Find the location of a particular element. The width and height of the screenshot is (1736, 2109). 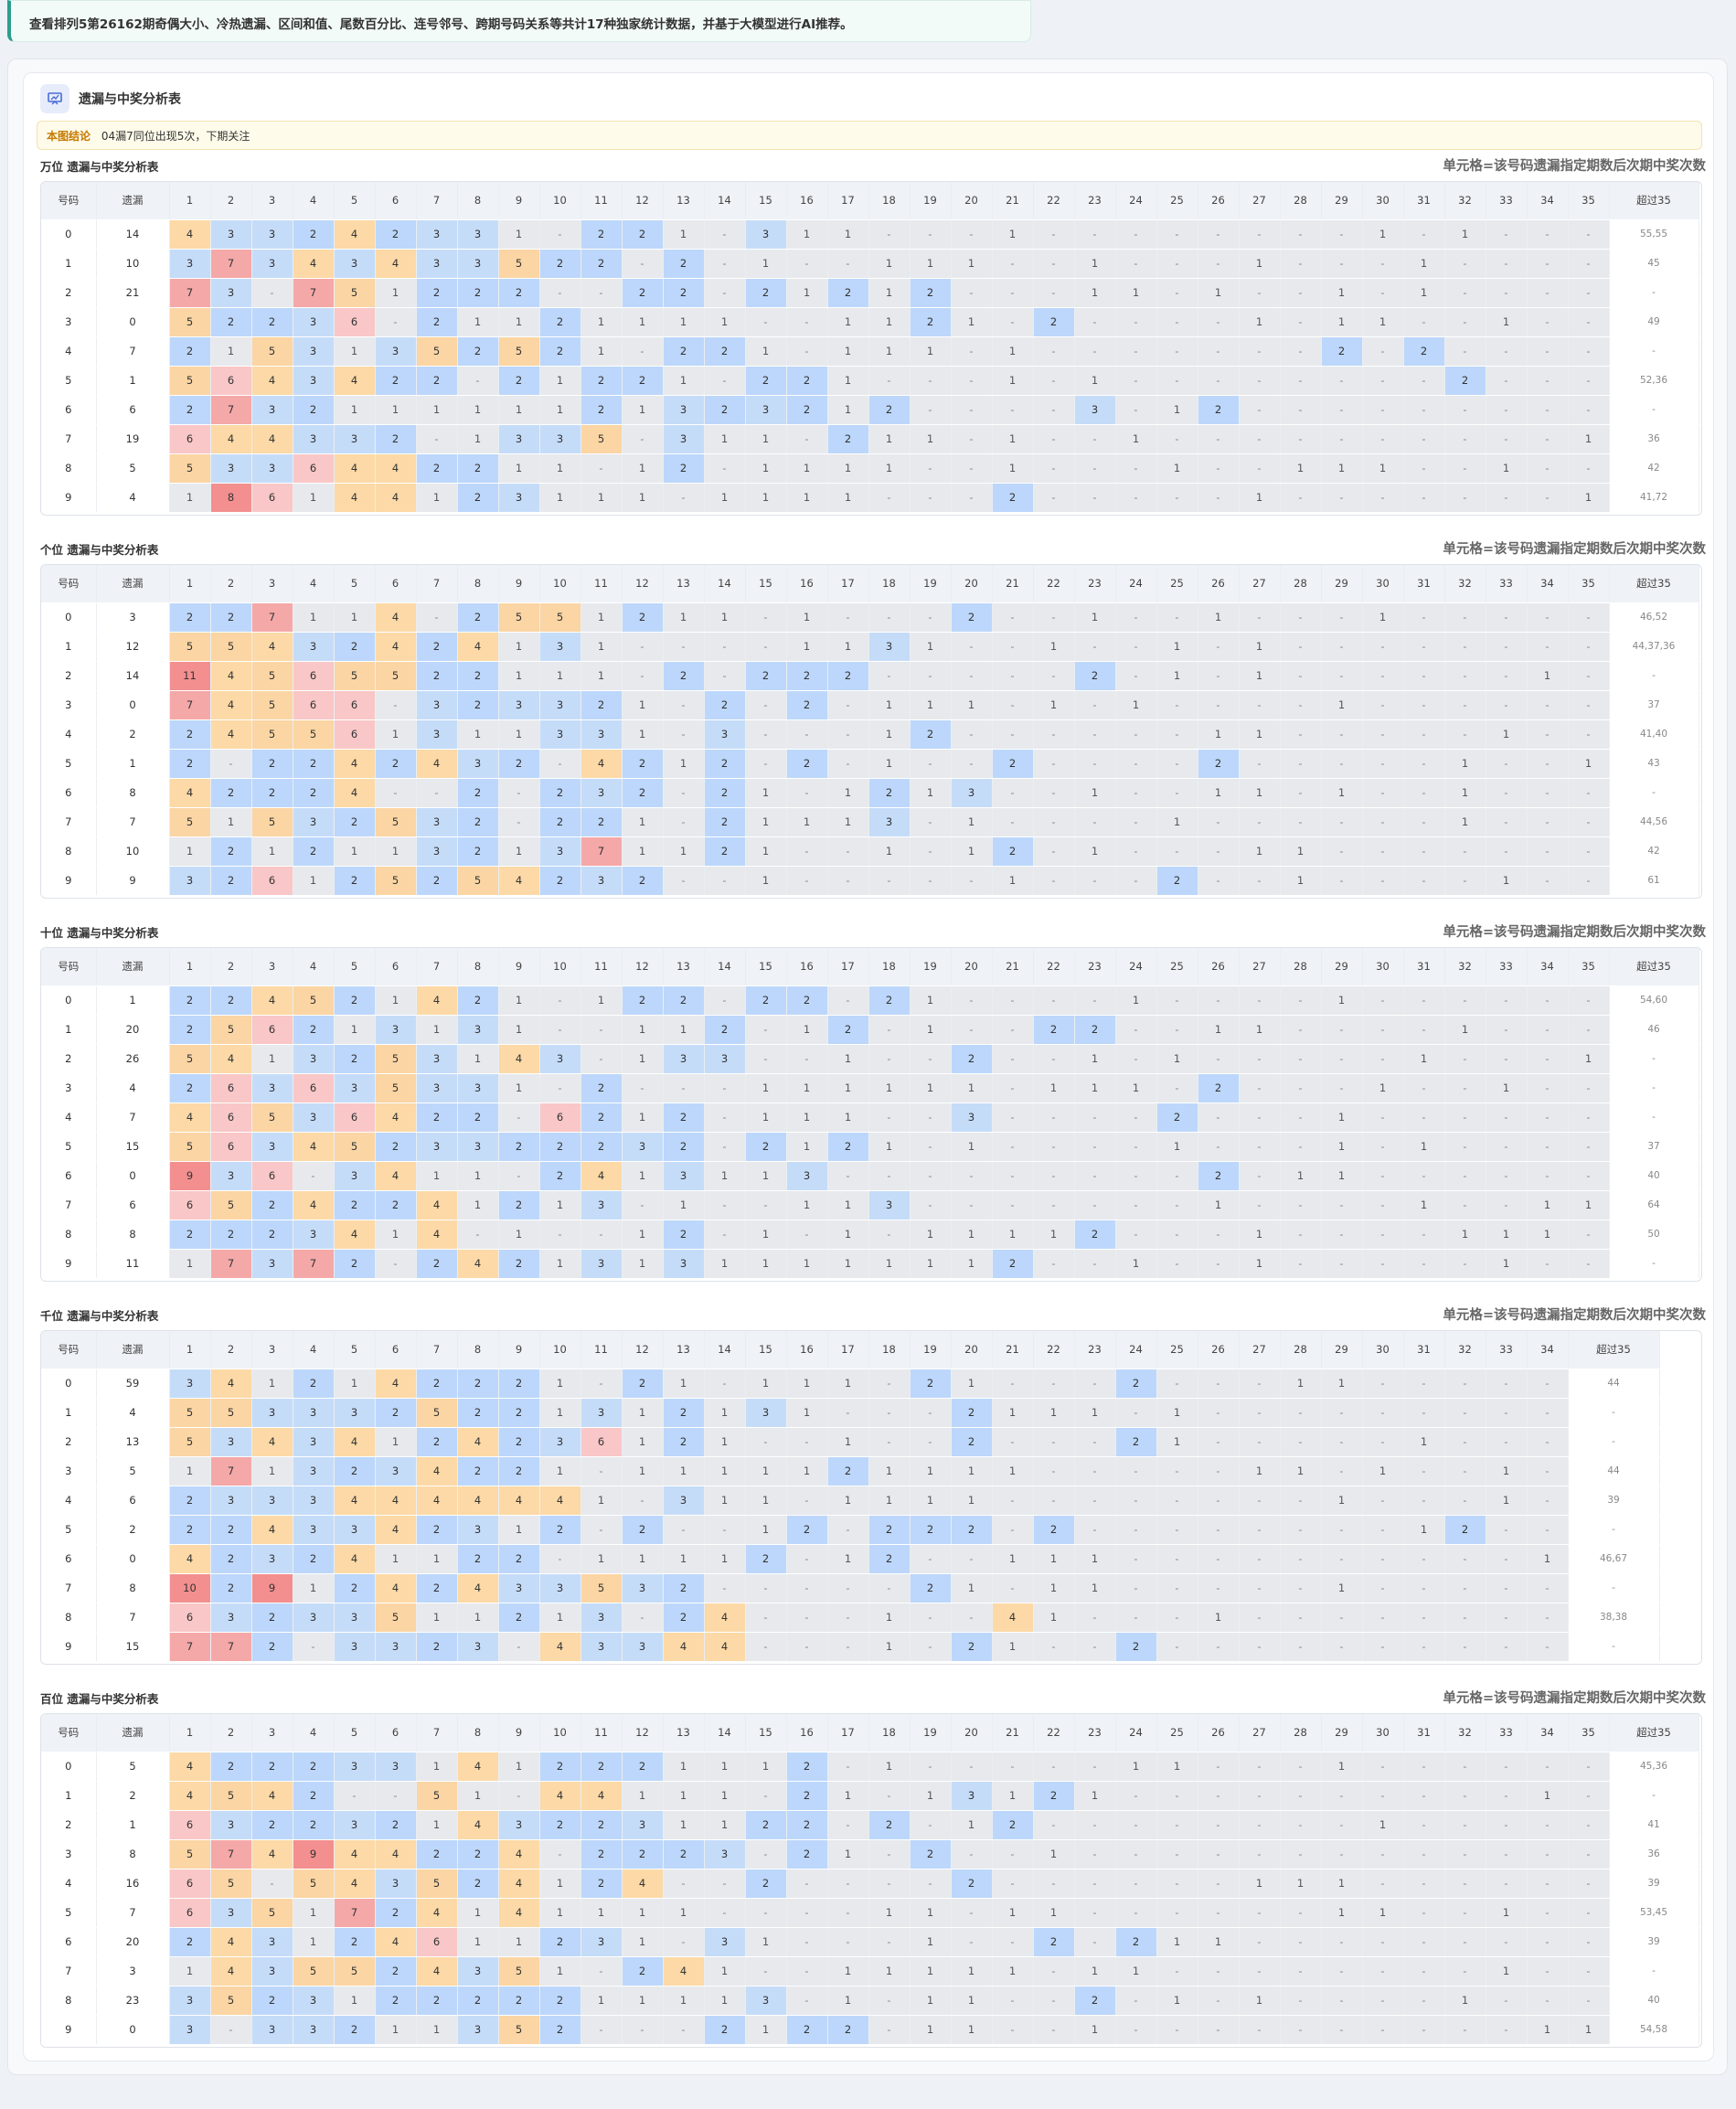

header-number: 号码 is located at coordinates (69, 1733).